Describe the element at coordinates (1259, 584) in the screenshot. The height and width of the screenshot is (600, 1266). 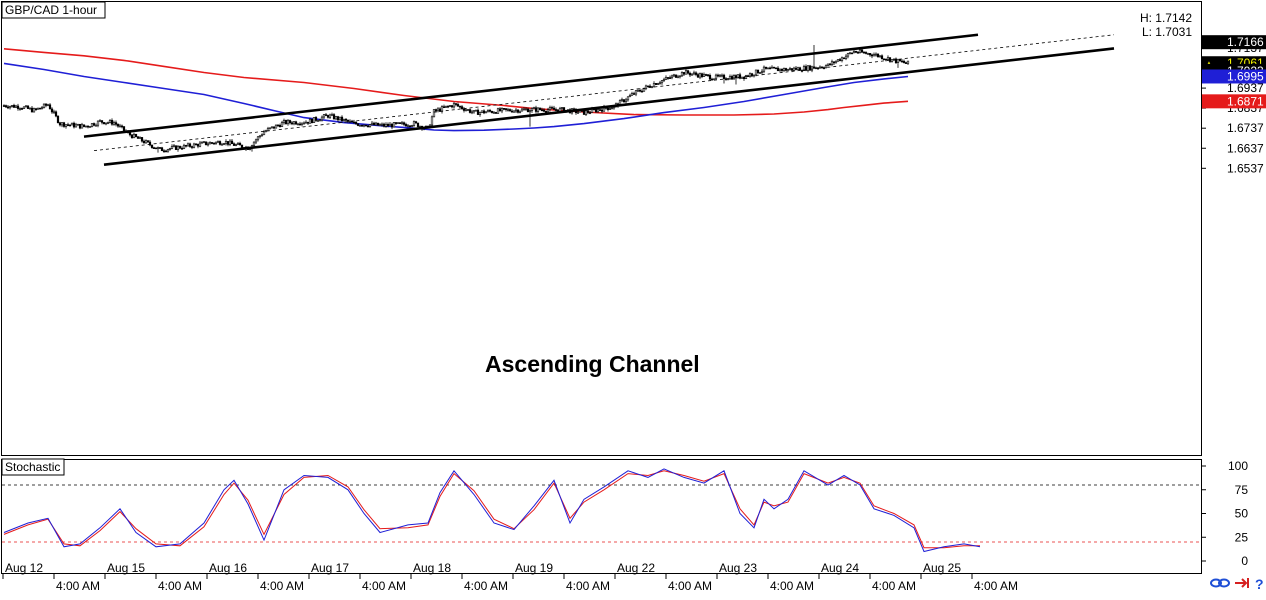
I see `help-icon: ?` at that location.